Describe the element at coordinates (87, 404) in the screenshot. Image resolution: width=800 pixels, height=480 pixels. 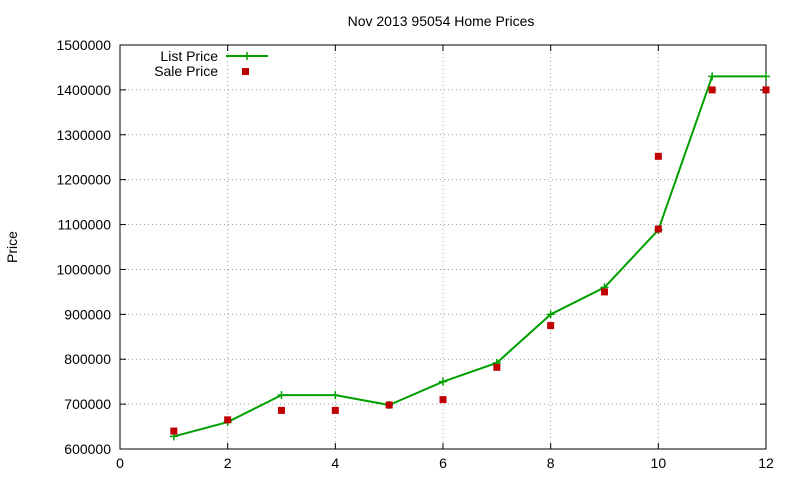
I see `y-tick-label: 700000` at that location.